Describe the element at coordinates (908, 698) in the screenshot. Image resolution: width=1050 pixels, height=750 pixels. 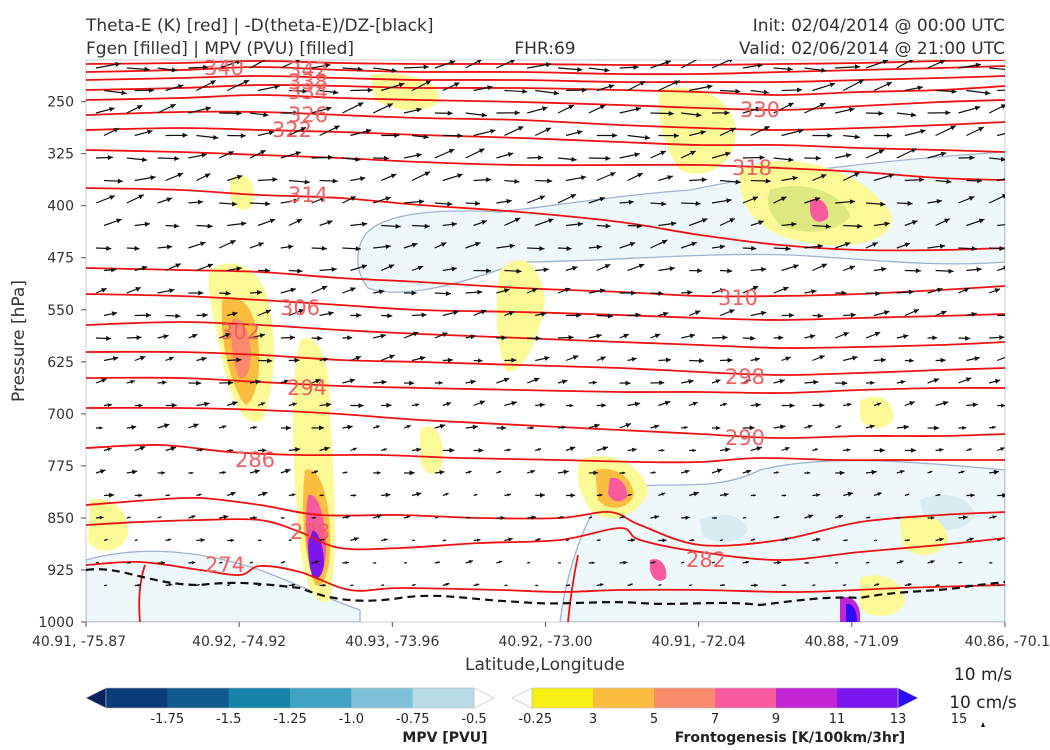
I see `colorbar-extend-right` at that location.